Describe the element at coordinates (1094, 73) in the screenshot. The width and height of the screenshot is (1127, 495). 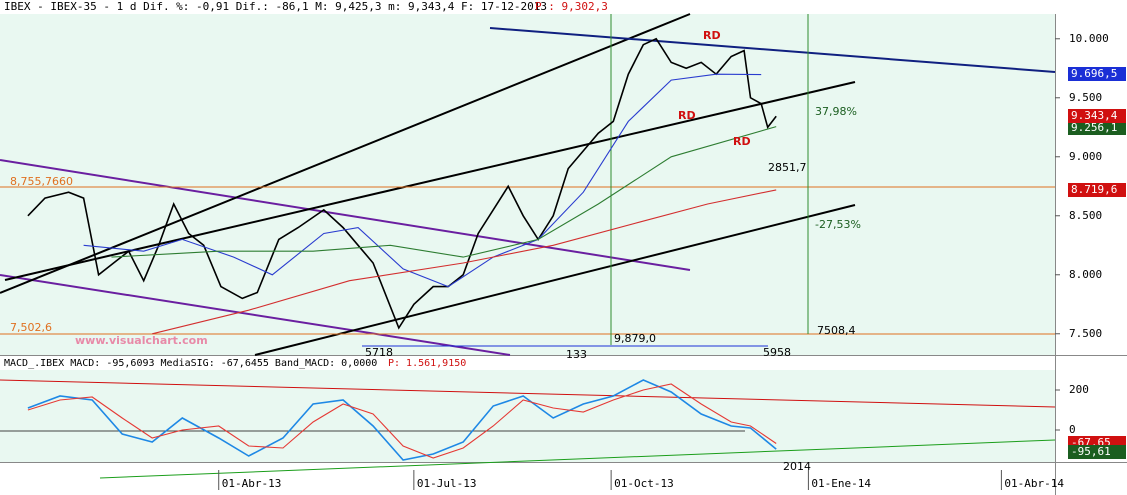
I see `axis-box-label: 9.696,5` at that location.